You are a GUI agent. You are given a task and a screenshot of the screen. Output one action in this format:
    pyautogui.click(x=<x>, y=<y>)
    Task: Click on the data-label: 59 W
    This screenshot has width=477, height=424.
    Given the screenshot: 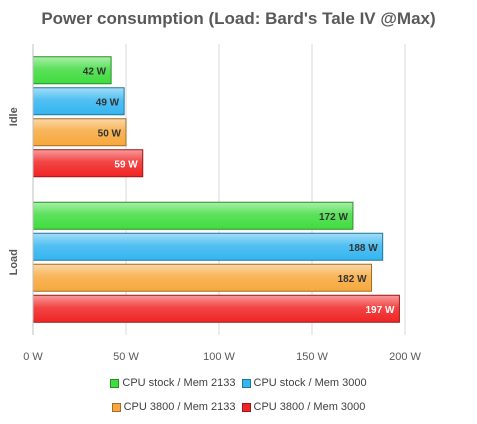 What is the action you would take?
    pyautogui.click(x=126, y=164)
    